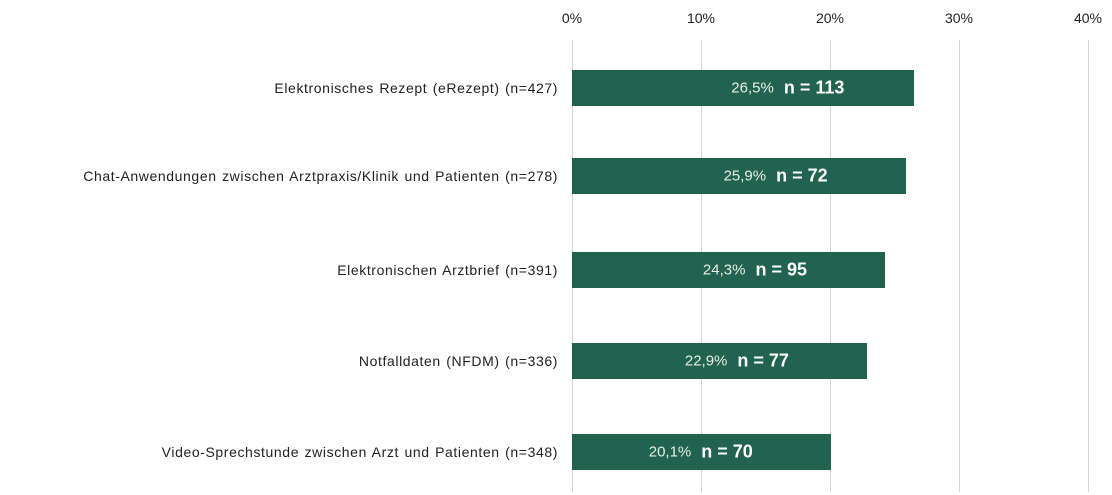 The width and height of the screenshot is (1112, 495). What do you see at coordinates (1088, 18) in the screenshot?
I see `x-tick-label: 40%` at bounding box center [1088, 18].